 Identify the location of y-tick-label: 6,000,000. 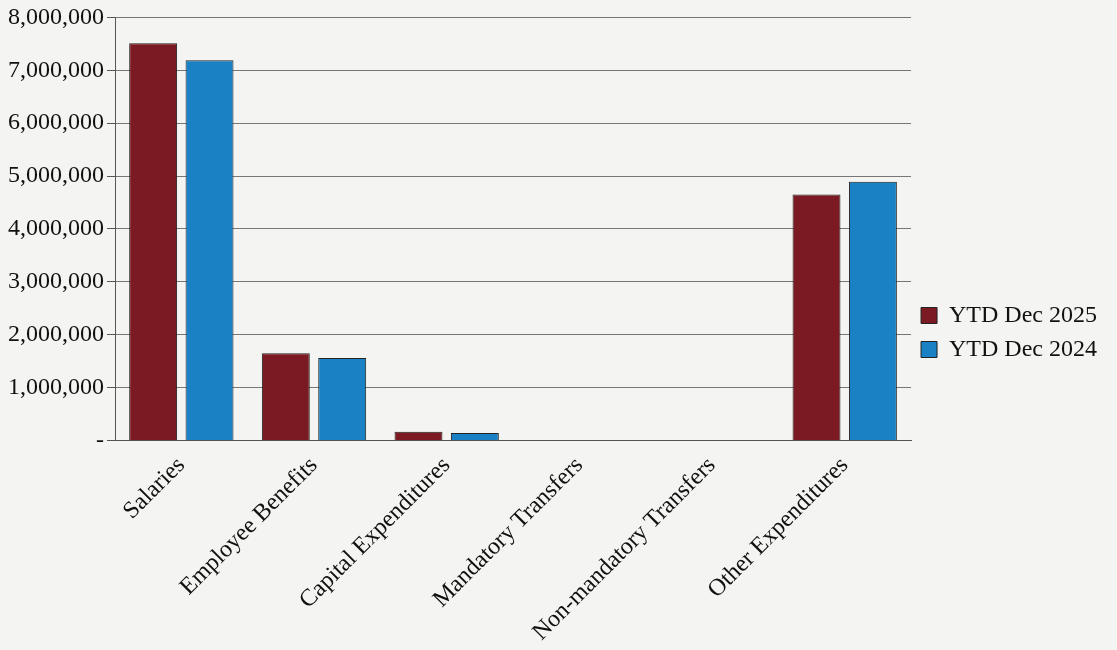
(56, 121).